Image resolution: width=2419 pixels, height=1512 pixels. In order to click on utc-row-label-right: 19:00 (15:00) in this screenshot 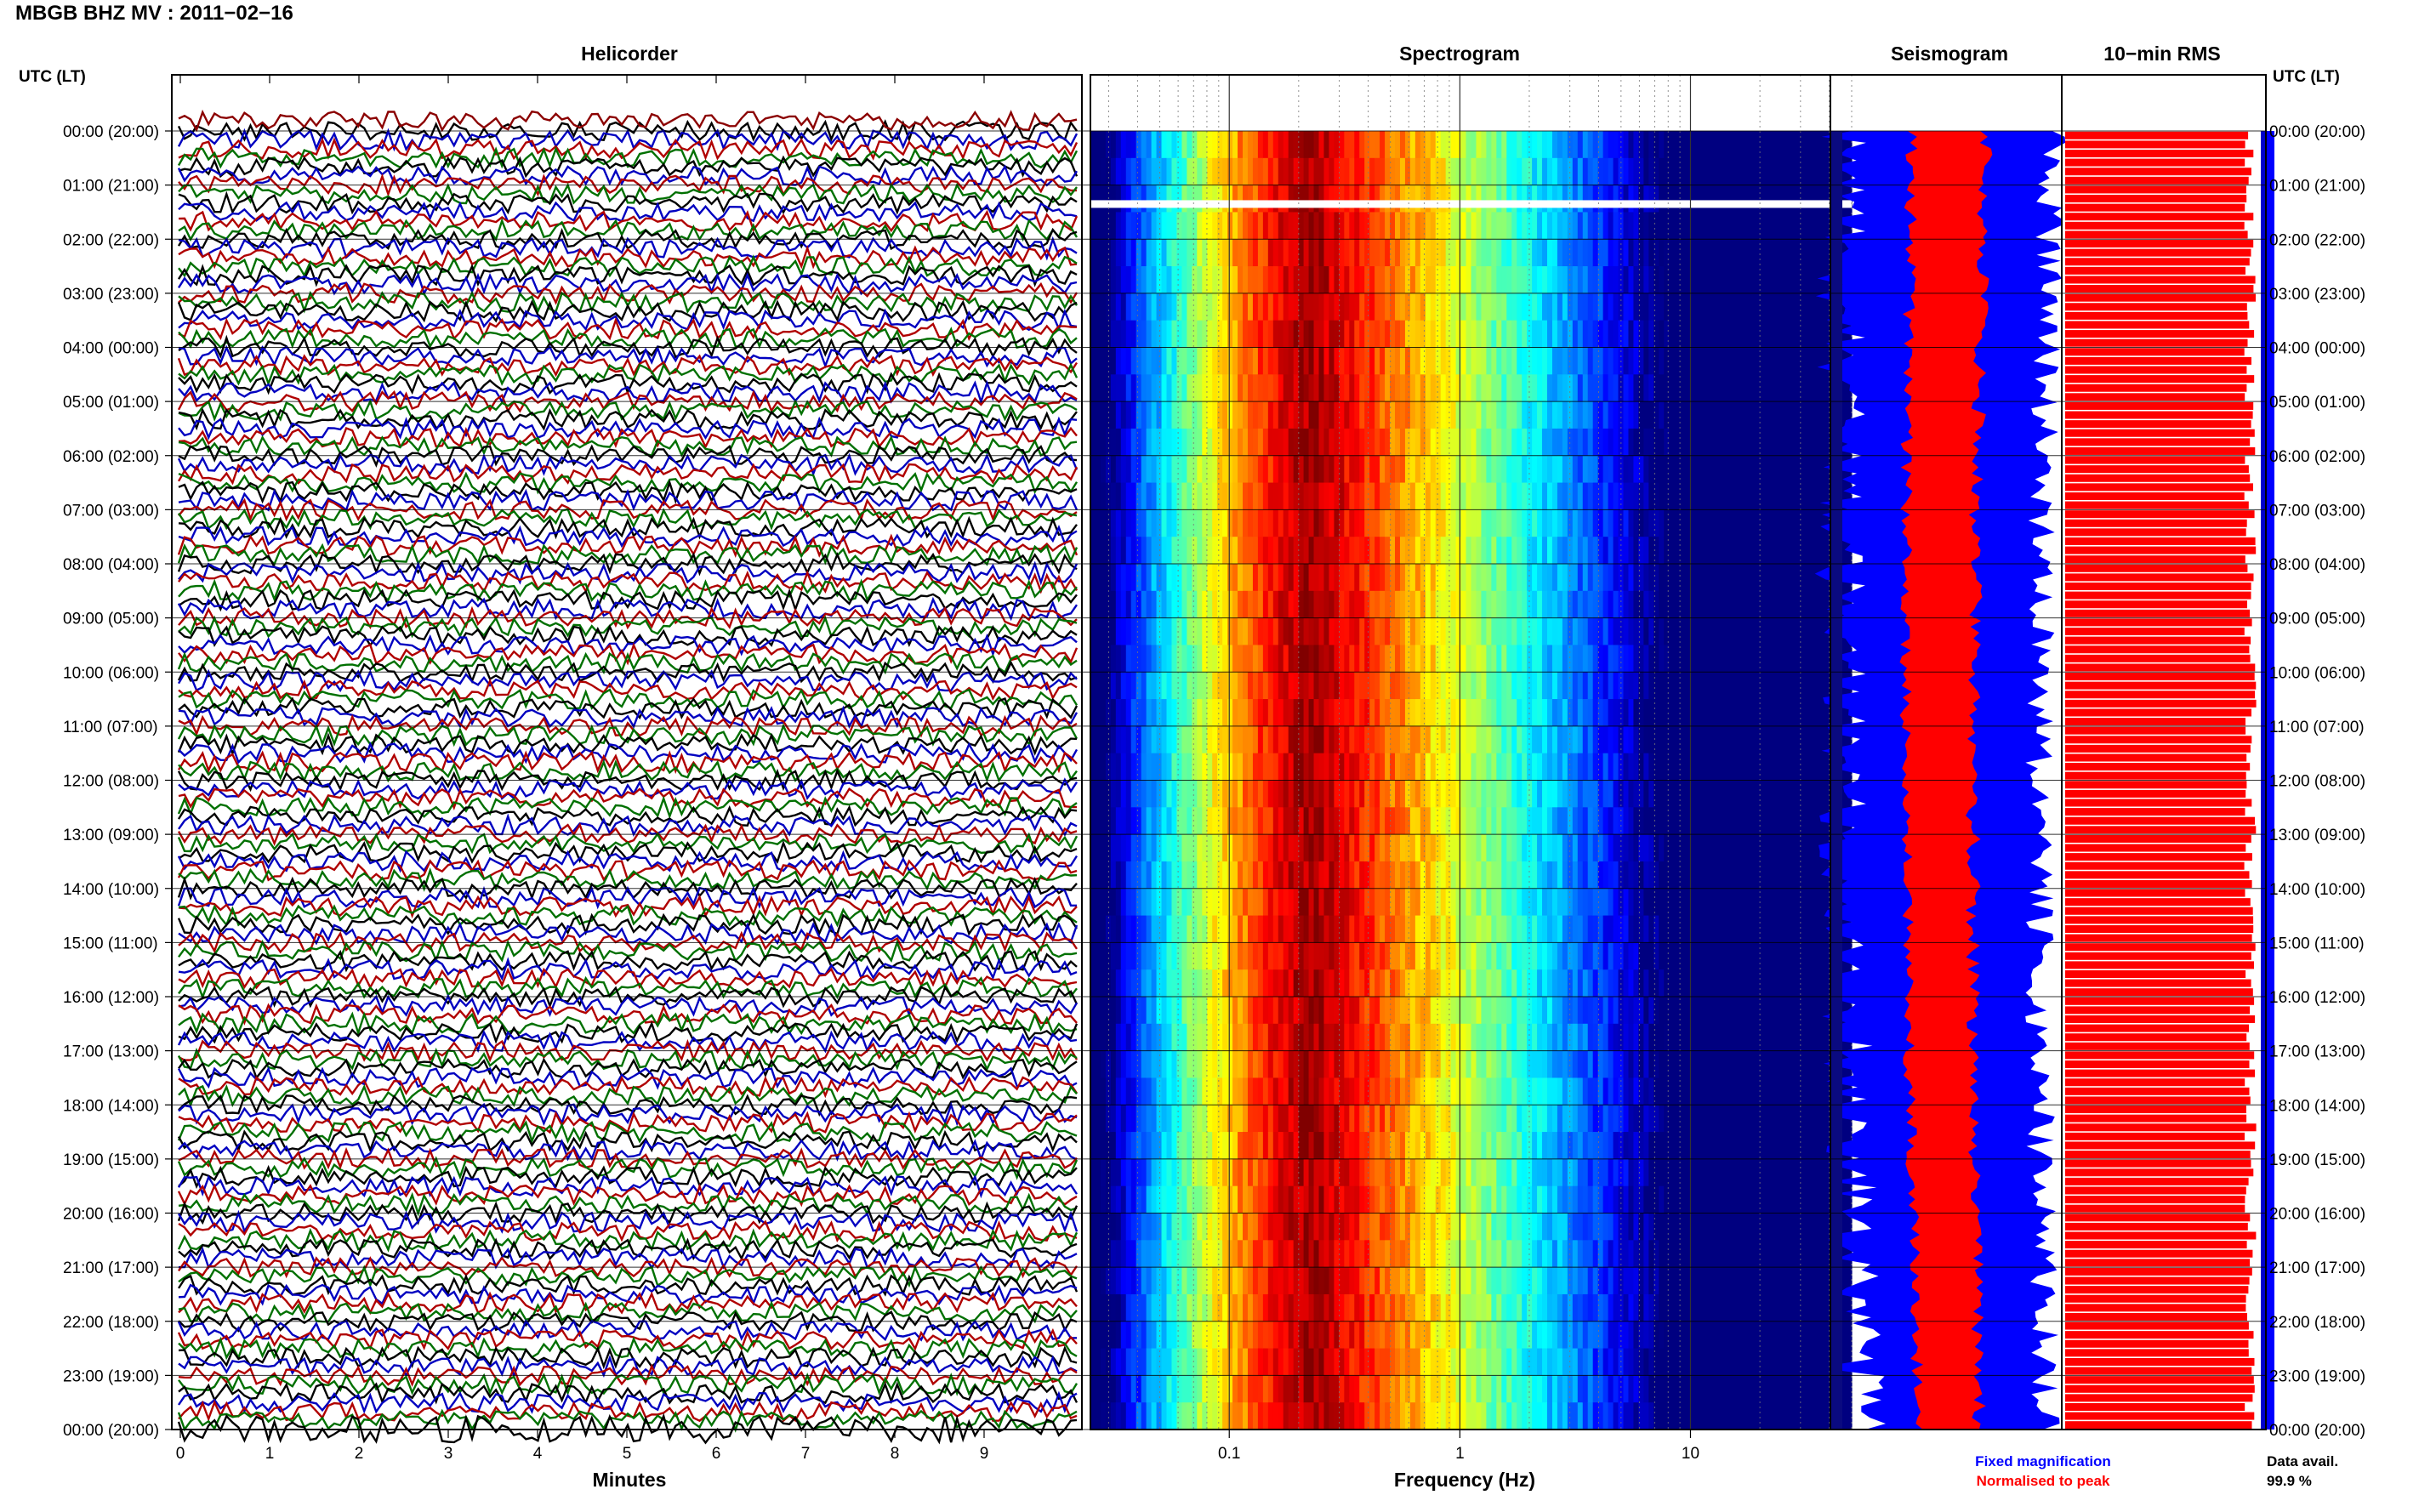, I will do `click(2317, 1160)`.